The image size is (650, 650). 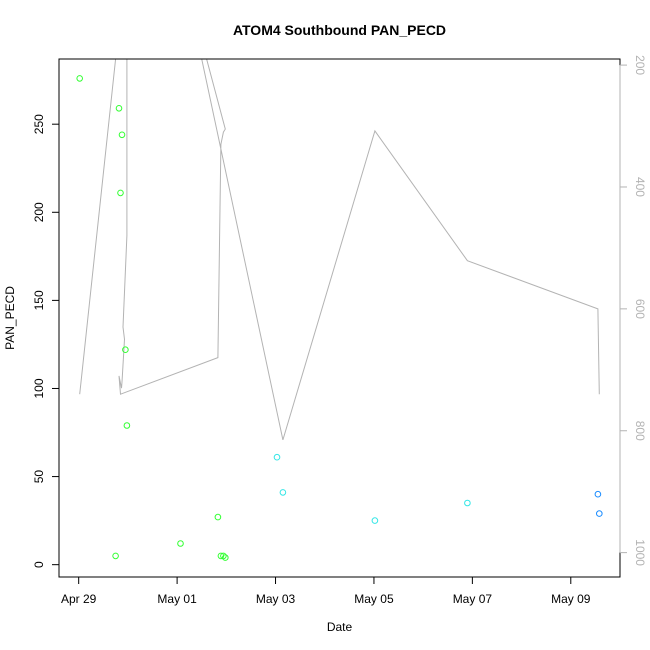 I want to click on chart-title: ATOM4 Southbound PAN_PECD, so click(x=339, y=30).